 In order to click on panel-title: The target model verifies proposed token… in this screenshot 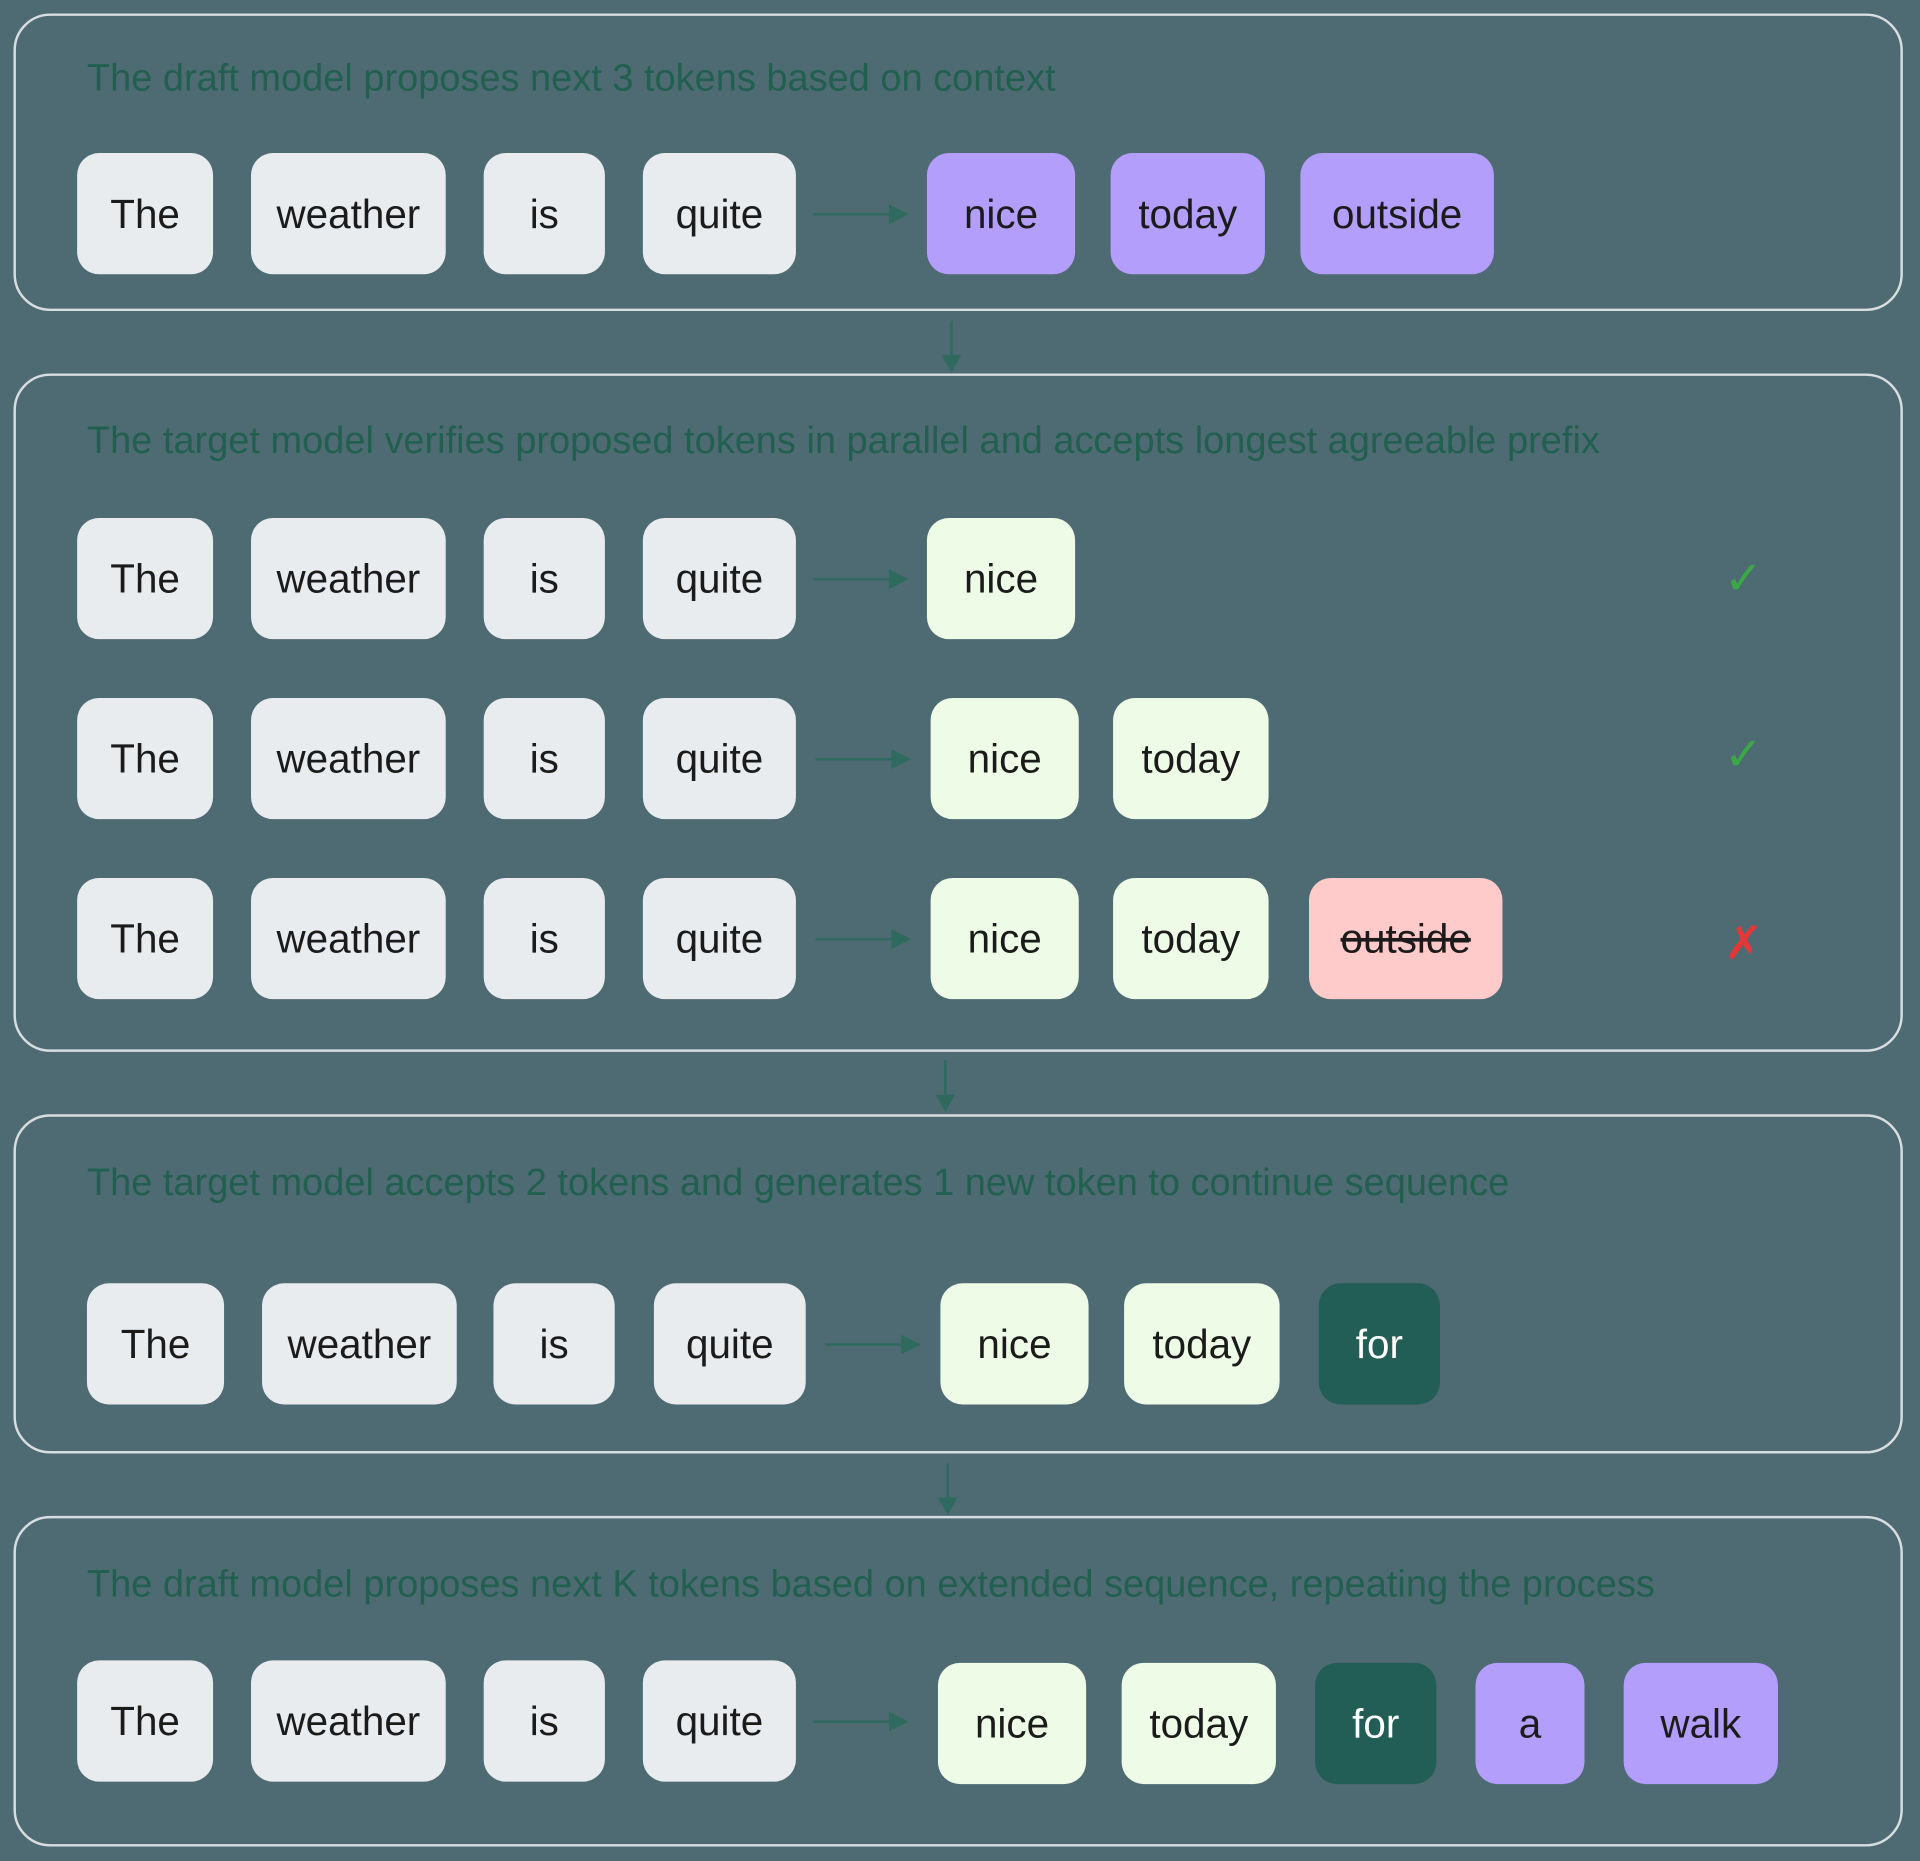, I will do `click(843, 440)`.